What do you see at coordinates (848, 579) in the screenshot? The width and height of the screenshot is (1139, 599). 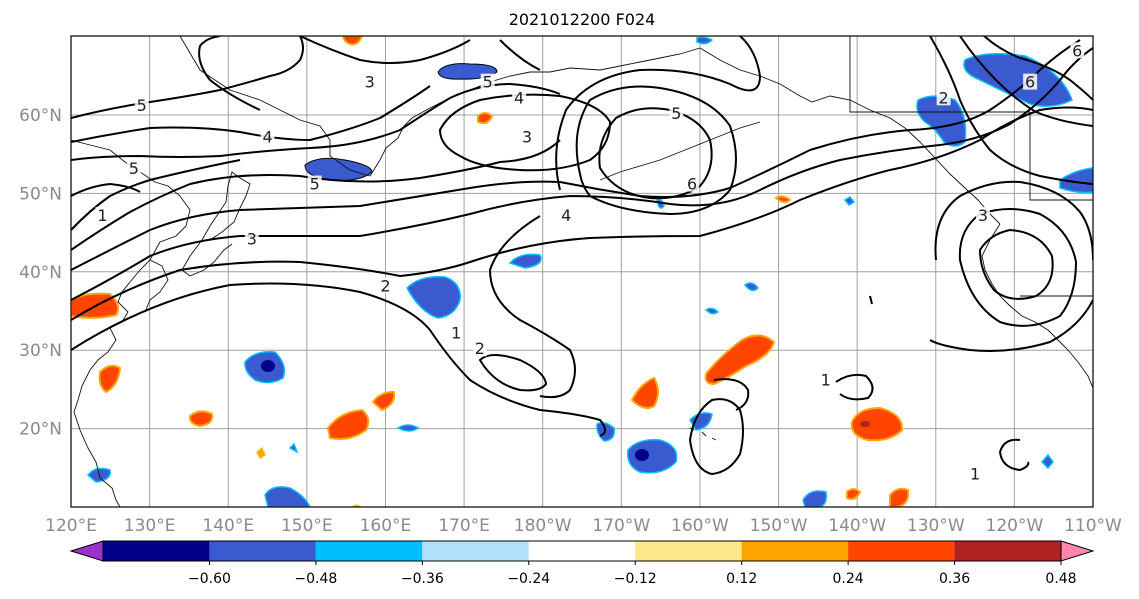 I see `colorbar-tick-label: 0.24` at bounding box center [848, 579].